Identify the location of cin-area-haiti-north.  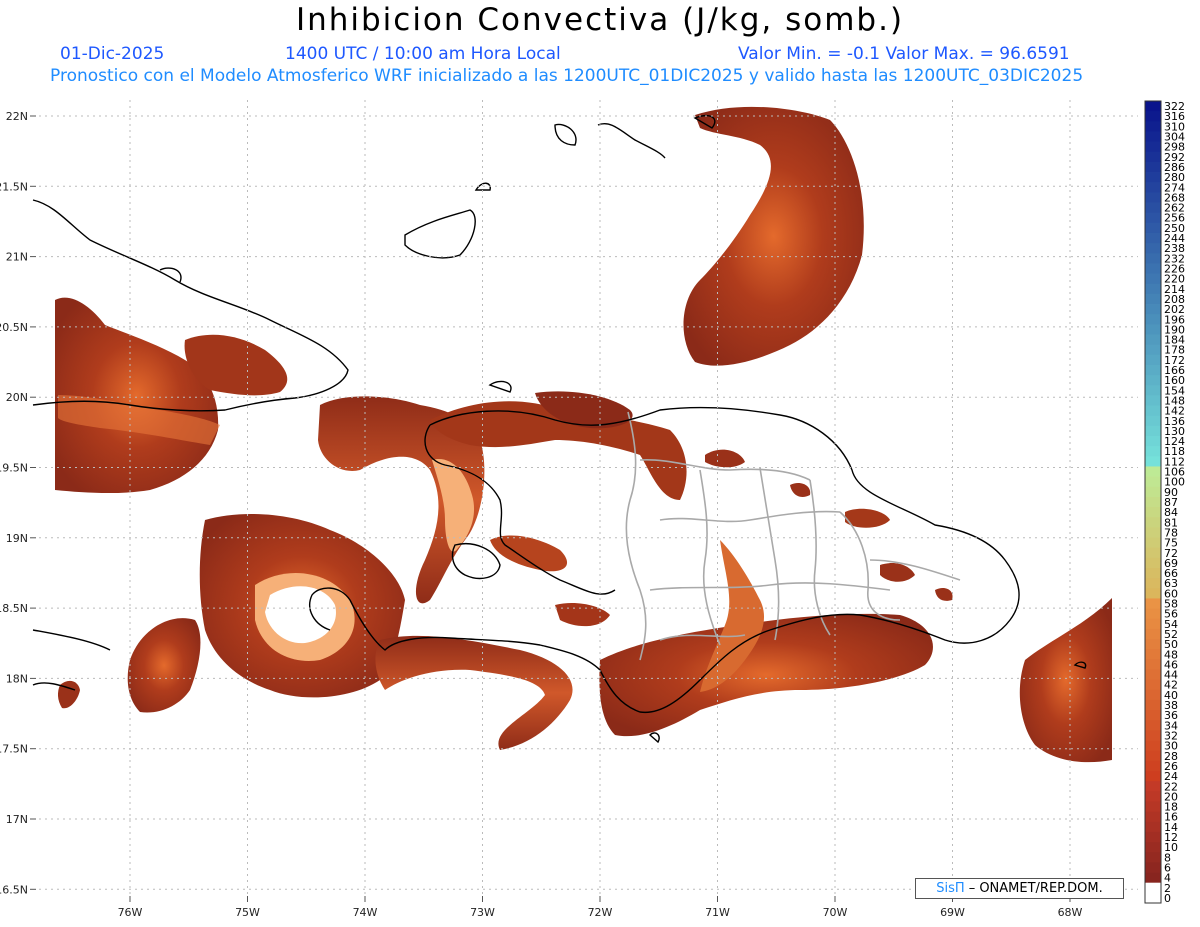
(401, 500).